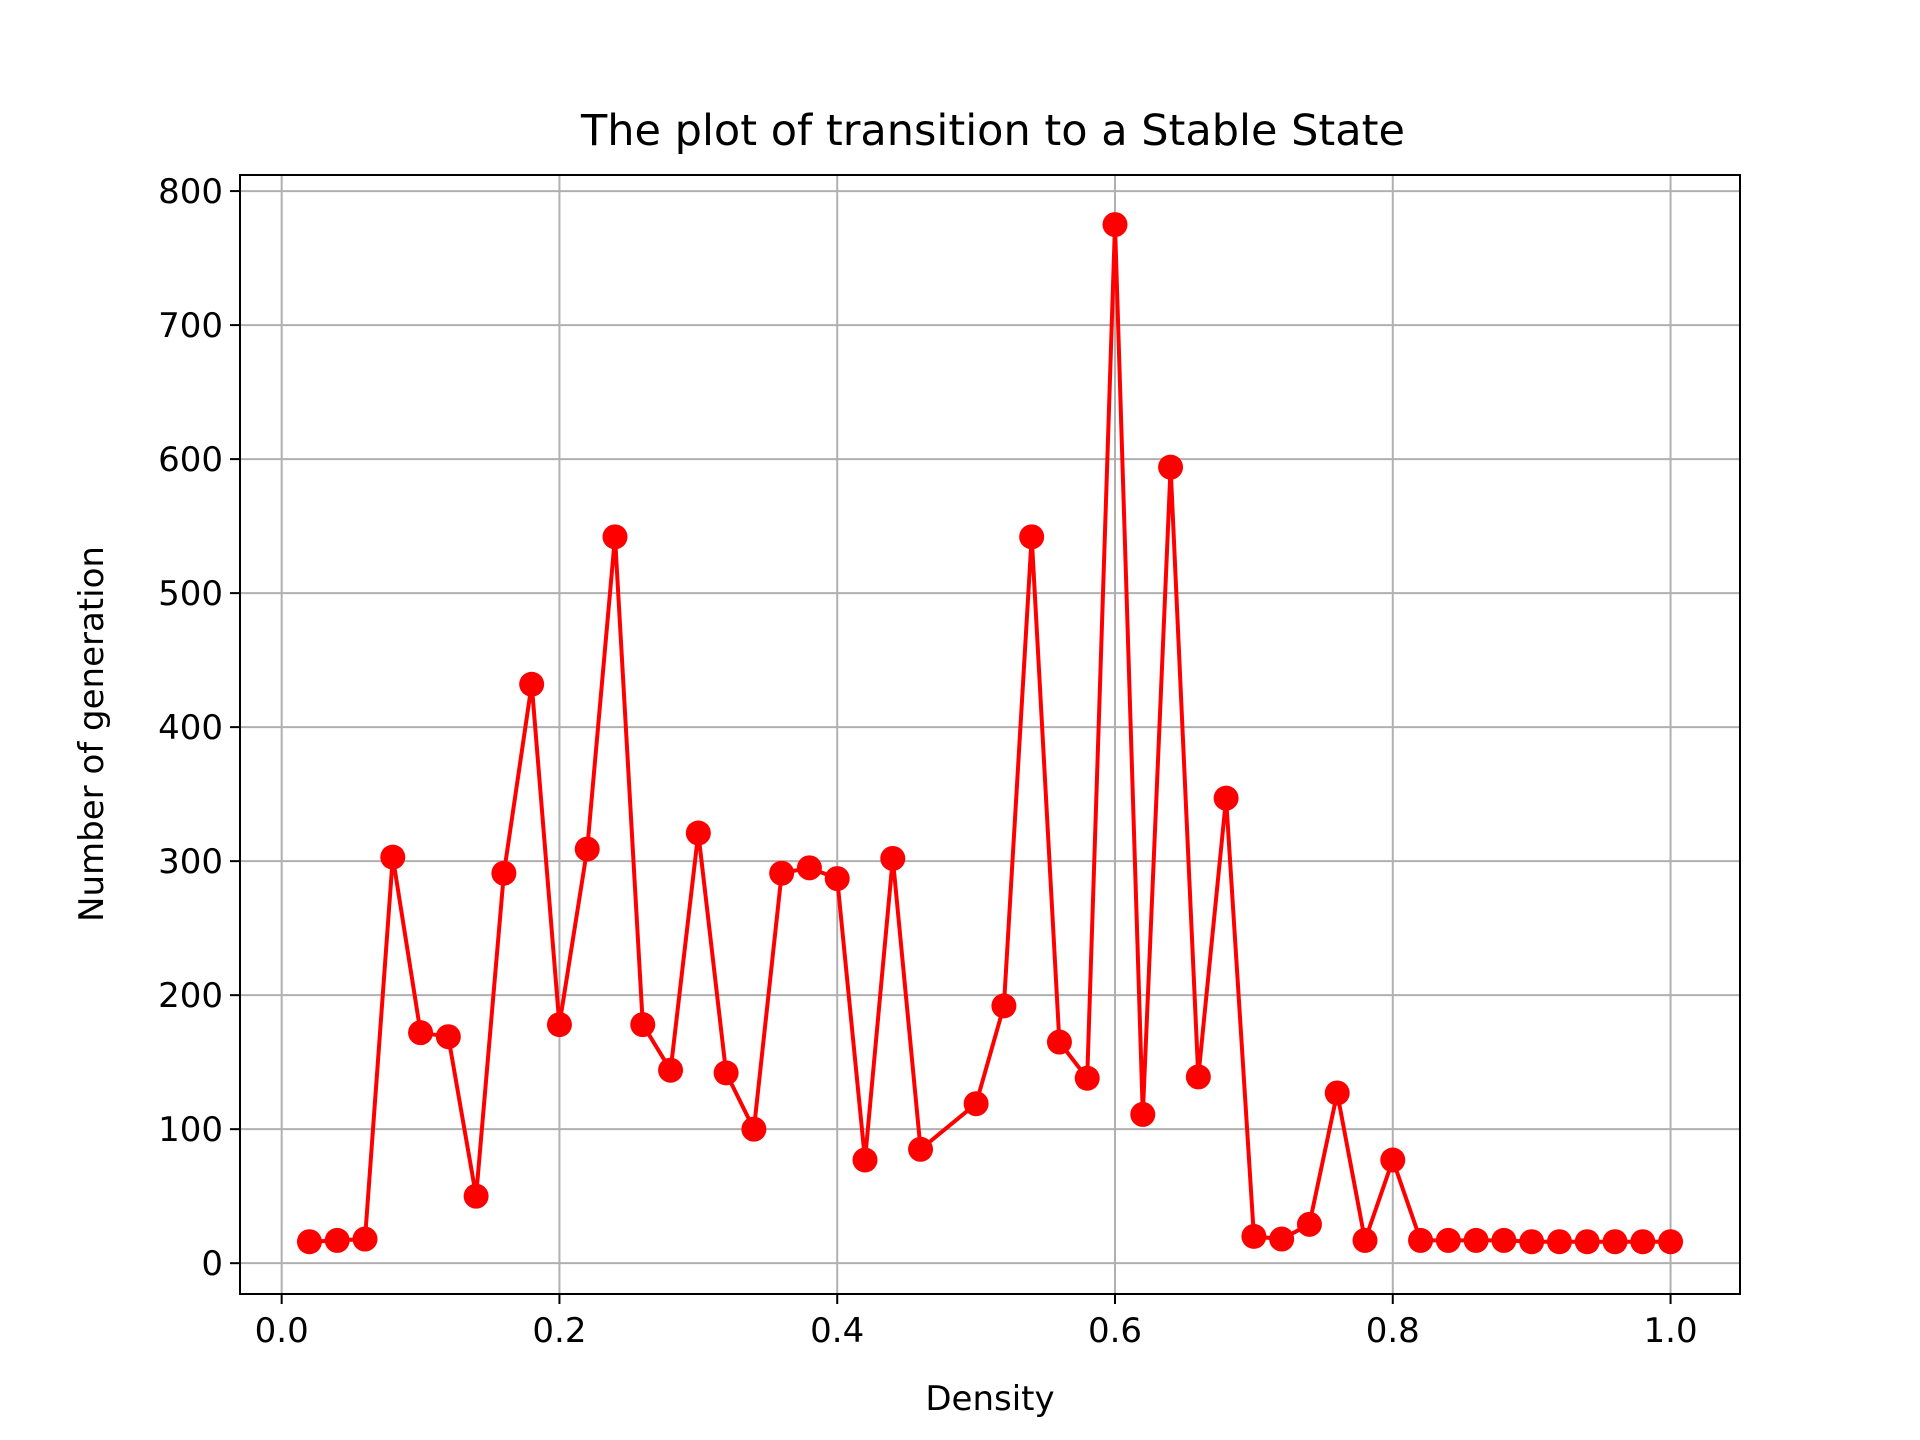 Image resolution: width=1920 pixels, height=1440 pixels. What do you see at coordinates (1115, 1331) in the screenshot?
I see `x-tick-label: 0.6` at bounding box center [1115, 1331].